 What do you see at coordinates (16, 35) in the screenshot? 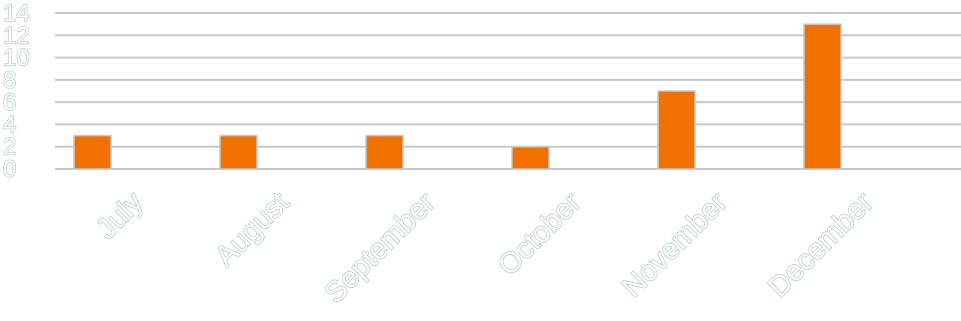
I see `y-tick-label: 12` at bounding box center [16, 35].